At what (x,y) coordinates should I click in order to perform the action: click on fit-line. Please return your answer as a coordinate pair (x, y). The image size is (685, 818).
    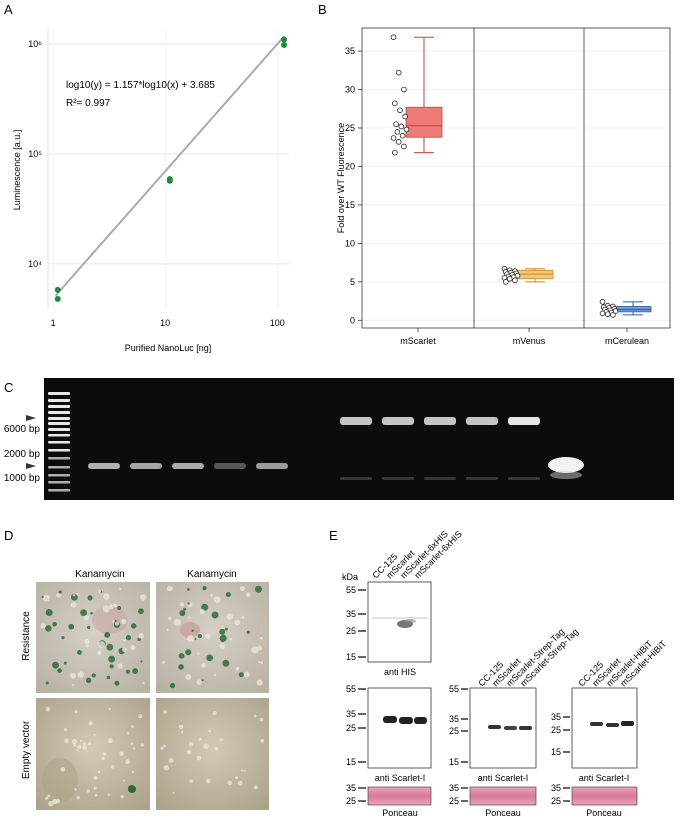
    Looking at the image, I should click on (169, 166).